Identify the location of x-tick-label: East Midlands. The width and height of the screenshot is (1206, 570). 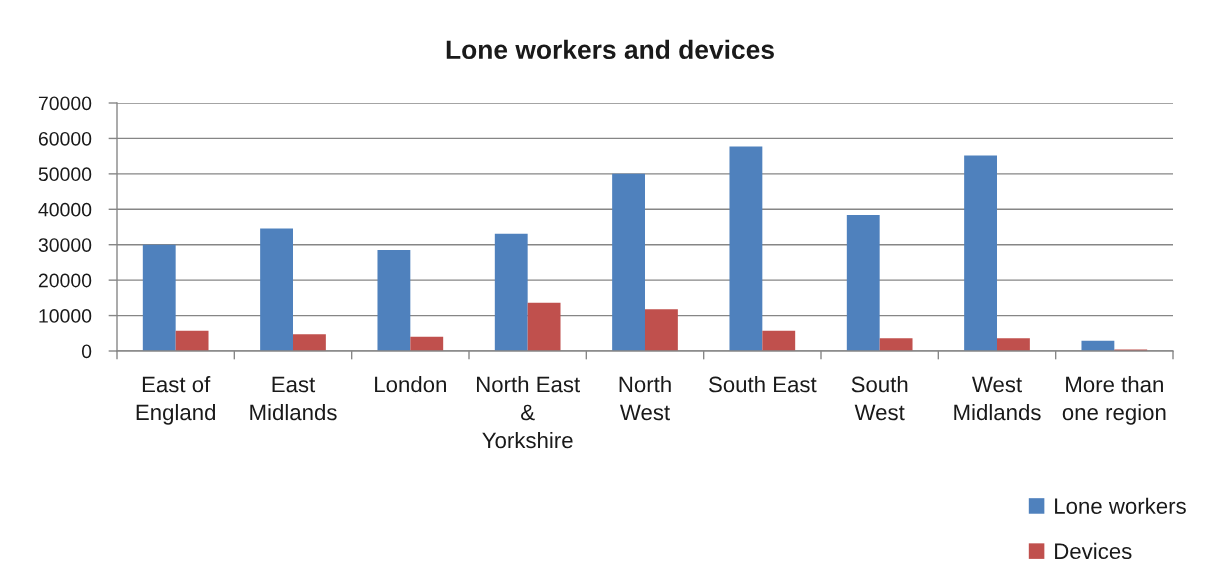
(293, 398).